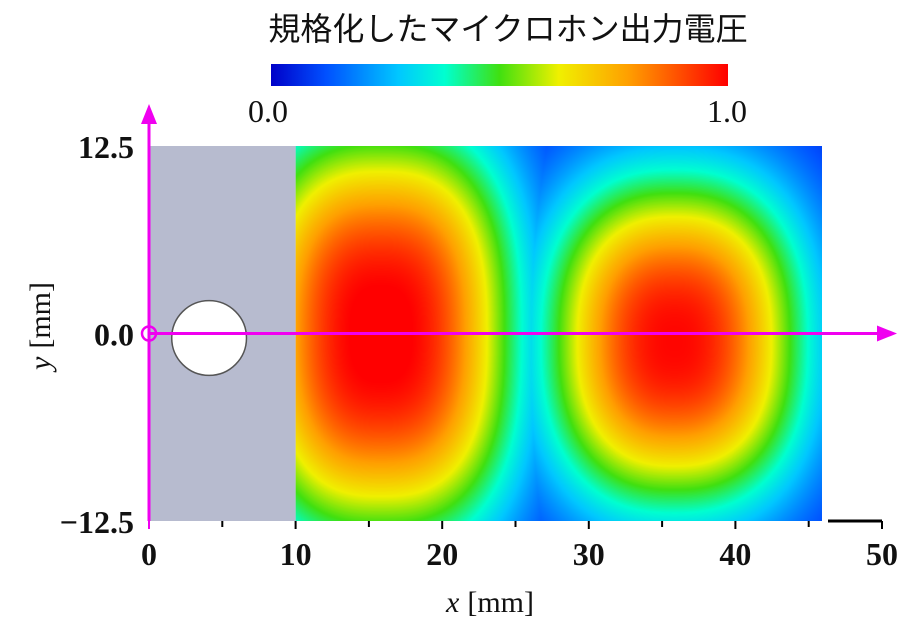 The height and width of the screenshot is (625, 911). Describe the element at coordinates (268, 111) in the screenshot. I see `colorbar-min-label: 0.0` at that location.